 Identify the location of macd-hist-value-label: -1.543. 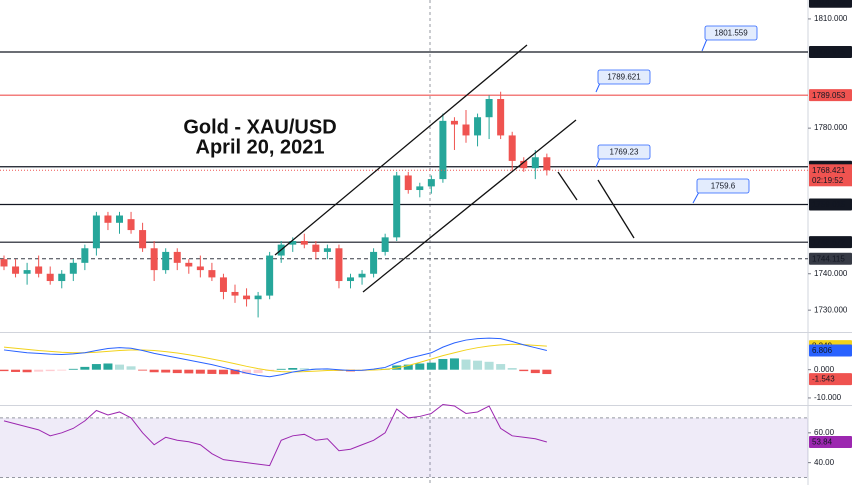
(823, 379).